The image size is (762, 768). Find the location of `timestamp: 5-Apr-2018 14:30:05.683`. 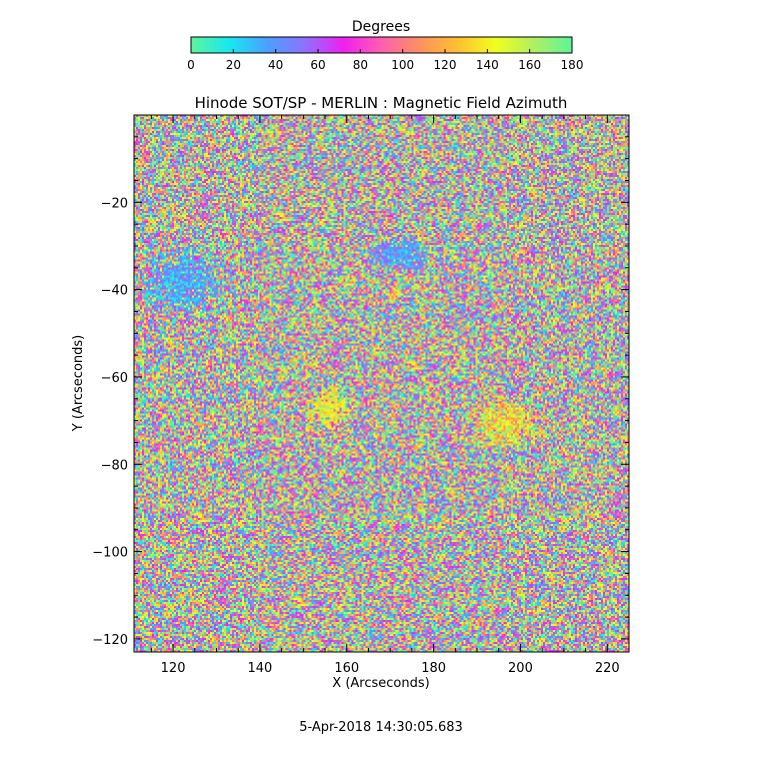

timestamp: 5-Apr-2018 14:30:05.683 is located at coordinates (381, 727).